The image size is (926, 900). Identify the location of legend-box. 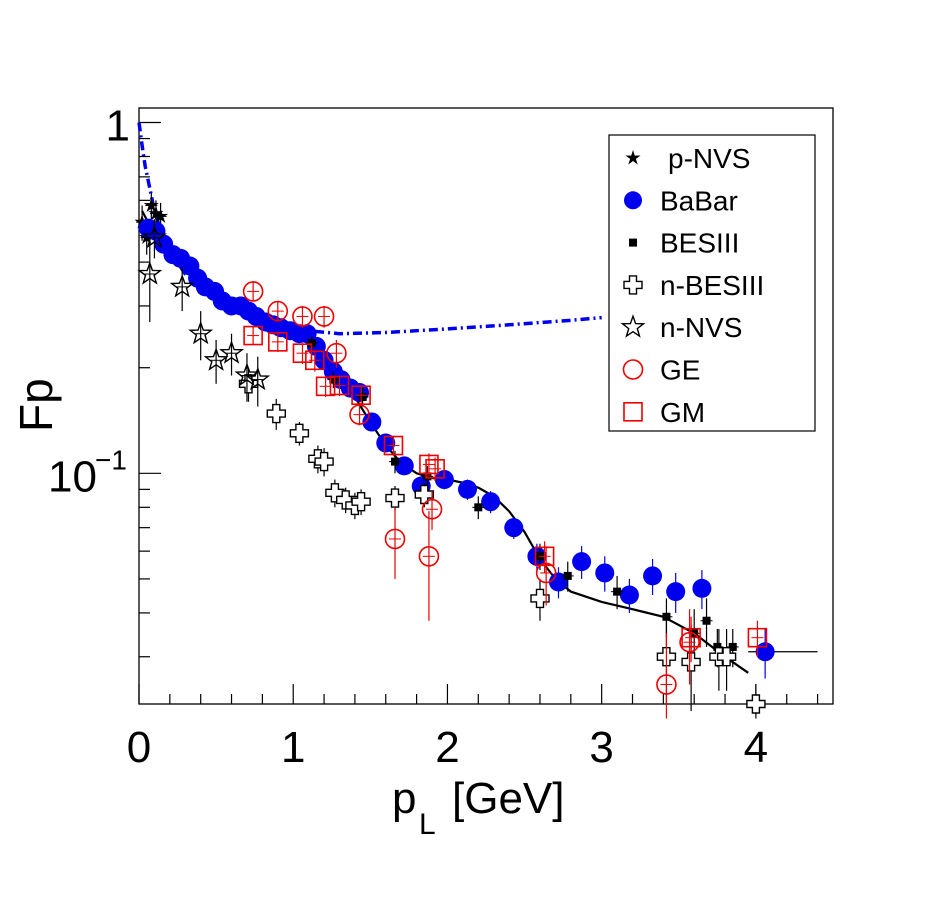
(712, 283).